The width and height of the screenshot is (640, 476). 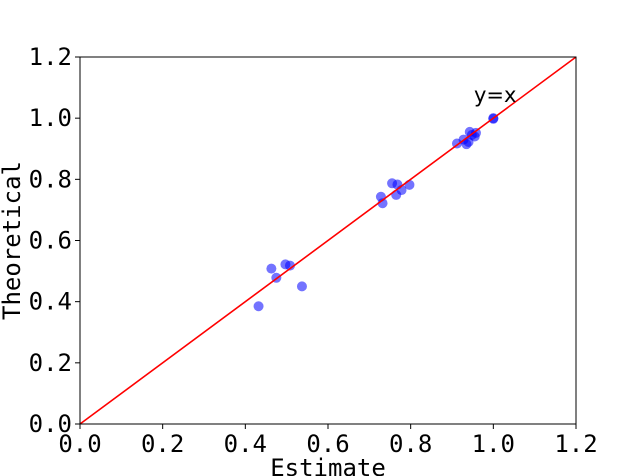 What do you see at coordinates (493, 444) in the screenshot?
I see `x-tick-label: 1.0` at bounding box center [493, 444].